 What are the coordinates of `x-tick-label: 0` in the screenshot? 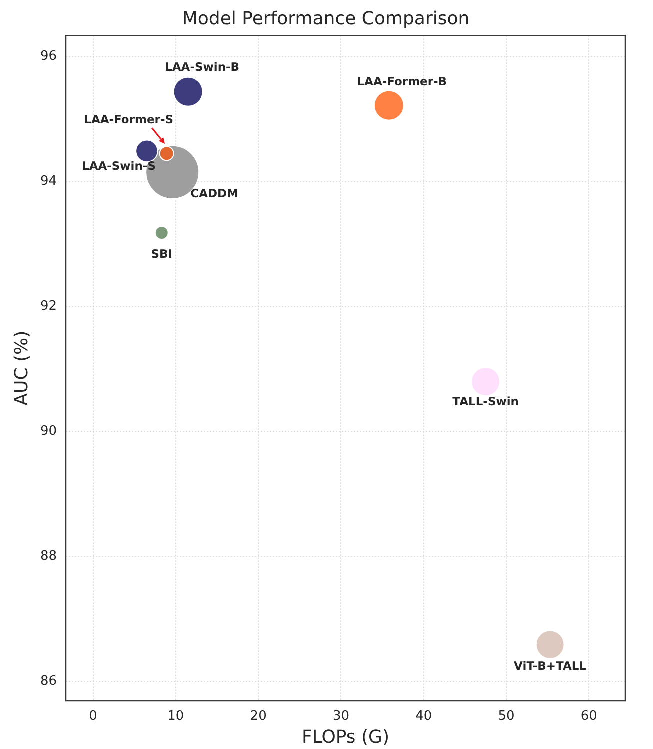 It's located at (93, 716).